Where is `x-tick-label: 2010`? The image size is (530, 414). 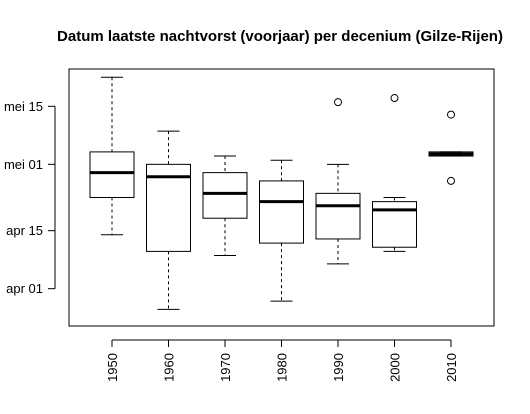 x-tick-label: 2010 is located at coordinates (451, 367).